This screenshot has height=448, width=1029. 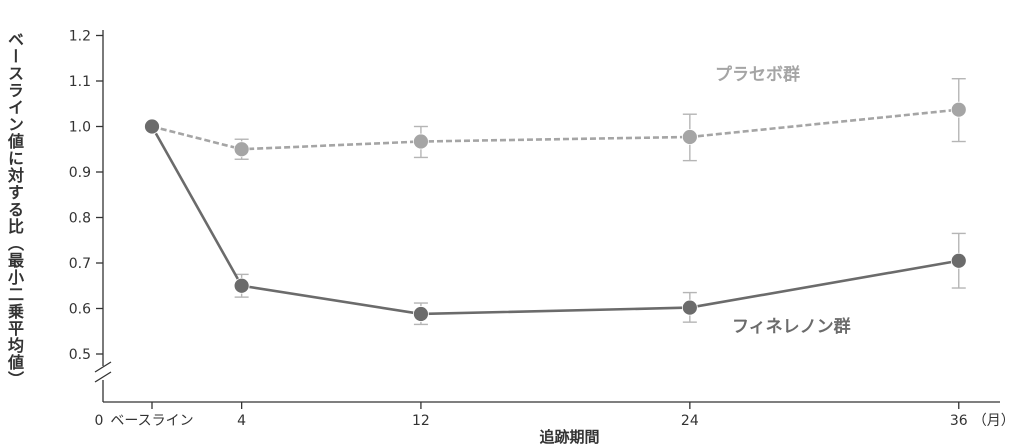 I want to click on y-axis-label: ベースライン値に対する比（最小二乗平均値）, so click(x=14, y=209).